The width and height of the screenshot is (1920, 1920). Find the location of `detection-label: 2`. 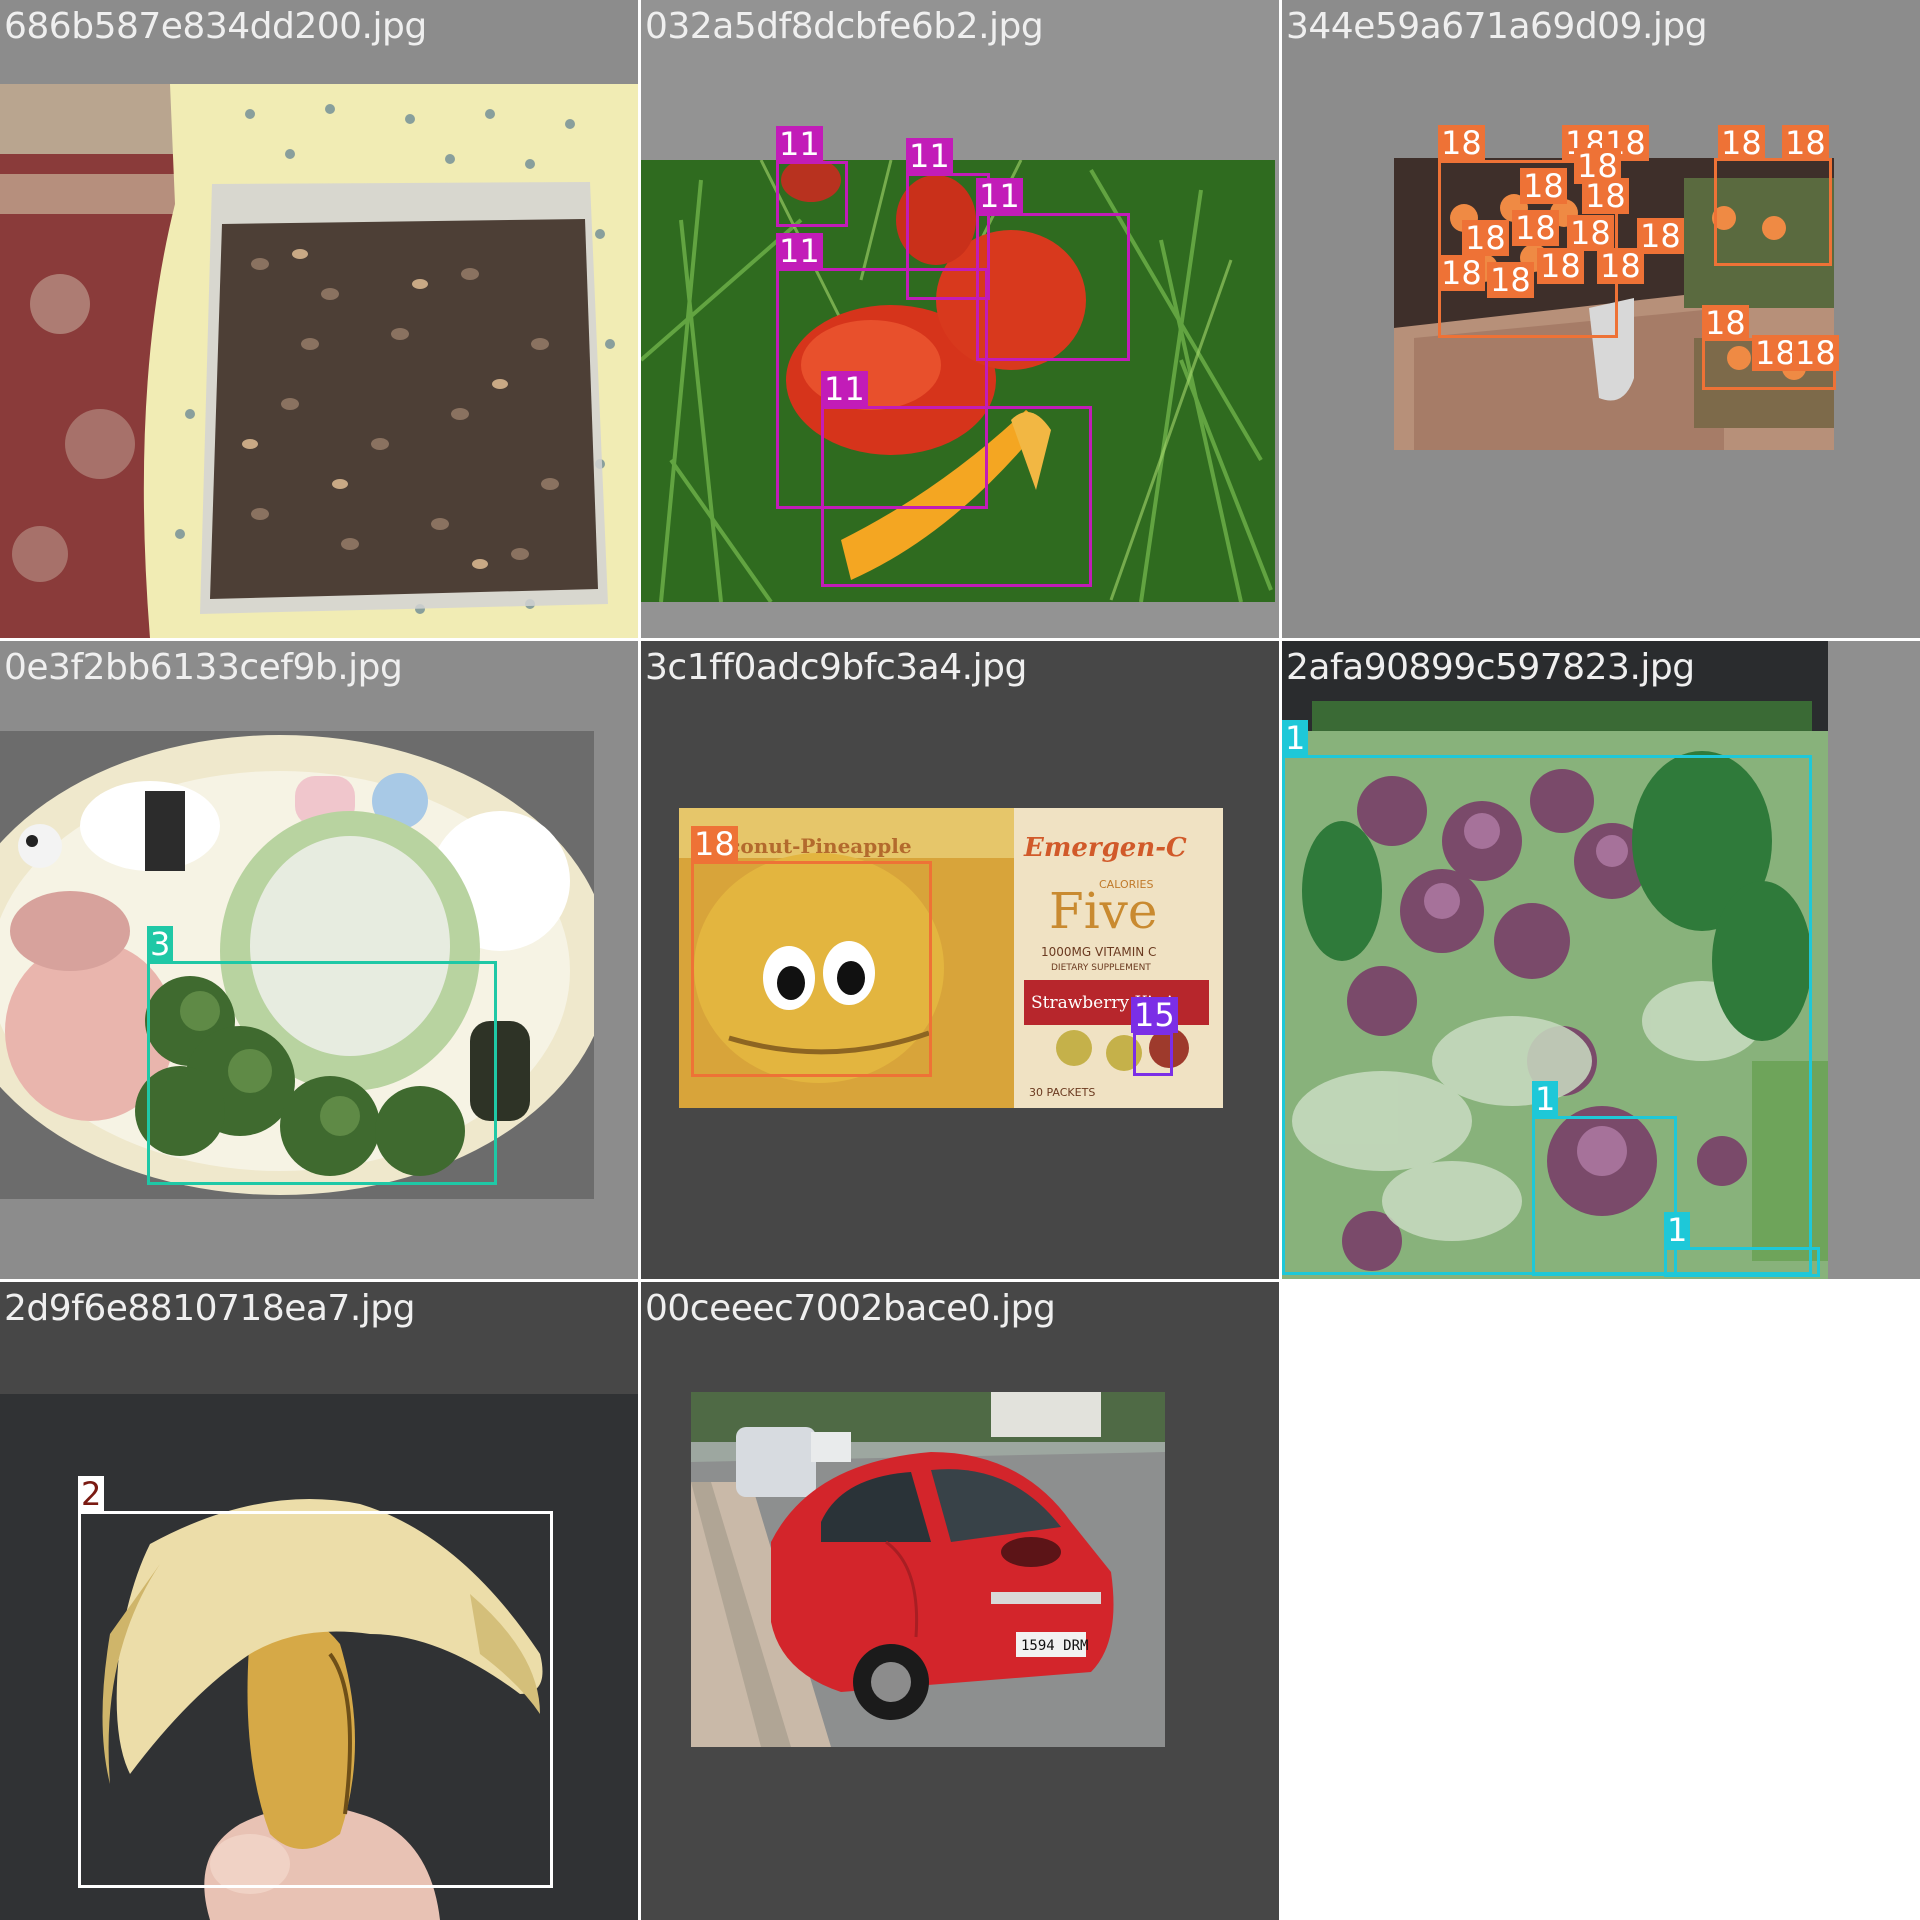

detection-label: 2 is located at coordinates (91, 1494).